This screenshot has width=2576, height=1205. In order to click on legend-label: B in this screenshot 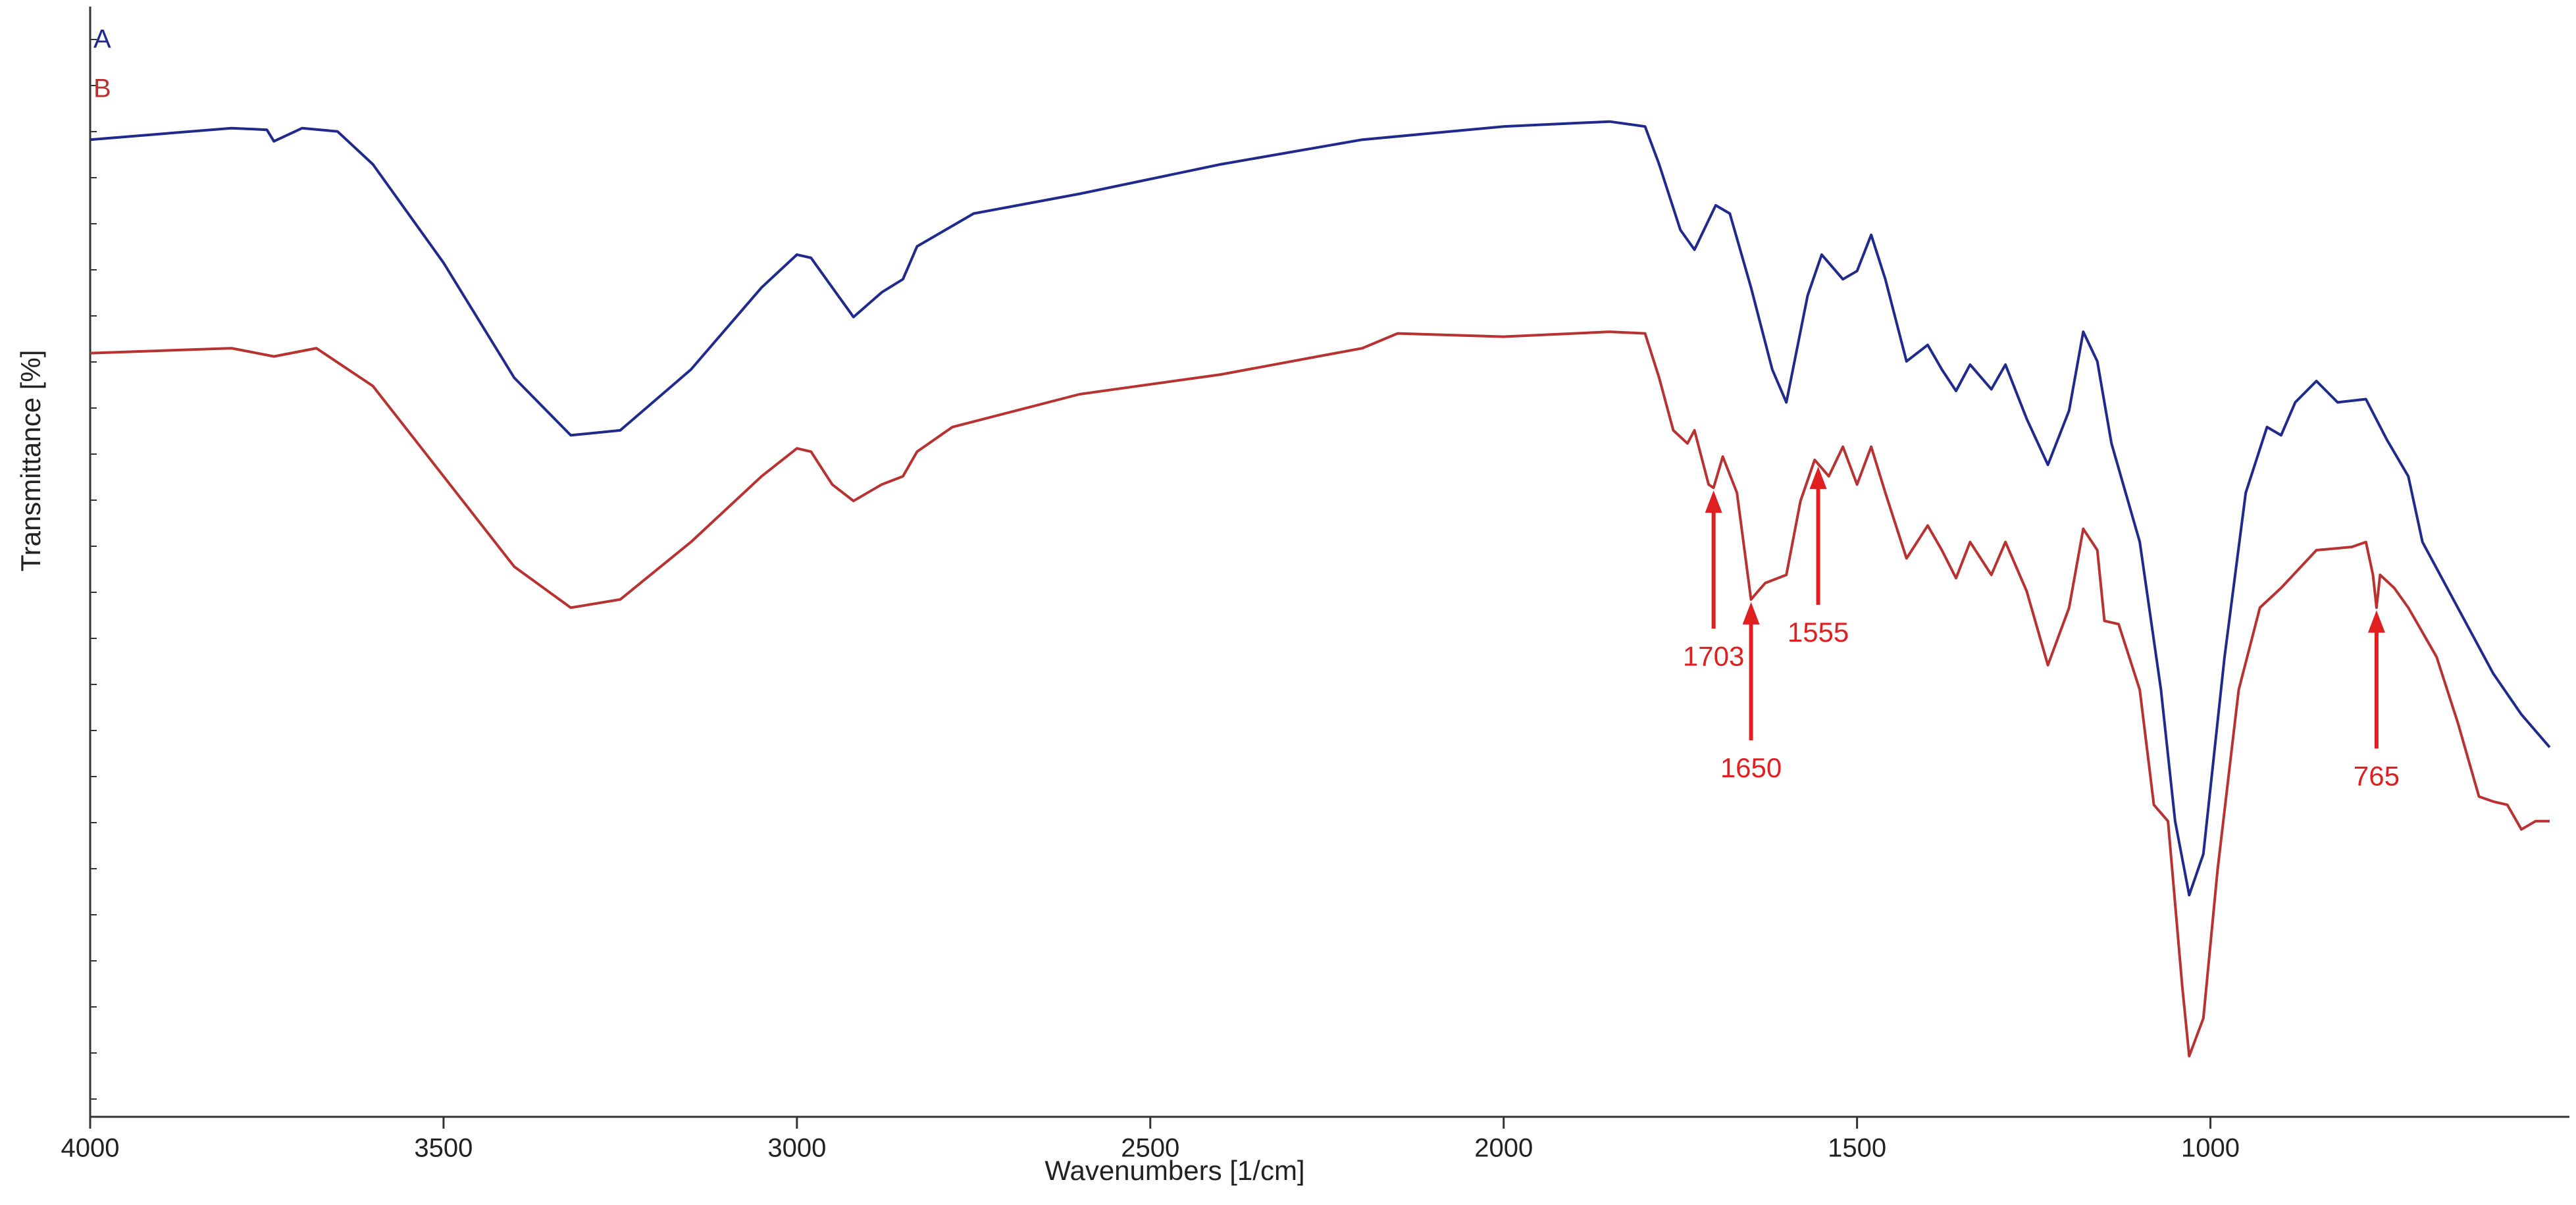, I will do `click(102, 88)`.